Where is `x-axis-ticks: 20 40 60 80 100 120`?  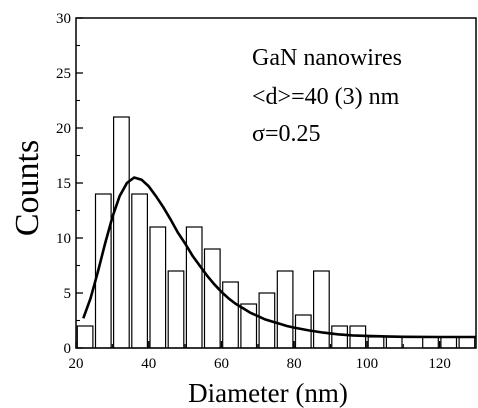 x-axis-ticks: 20 40 60 80 100 120 is located at coordinates (260, 356).